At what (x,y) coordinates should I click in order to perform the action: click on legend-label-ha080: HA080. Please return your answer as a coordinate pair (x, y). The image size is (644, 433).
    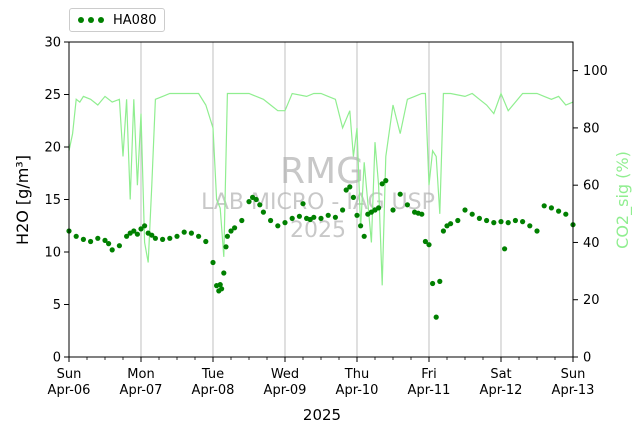
    Looking at the image, I should click on (135, 20).